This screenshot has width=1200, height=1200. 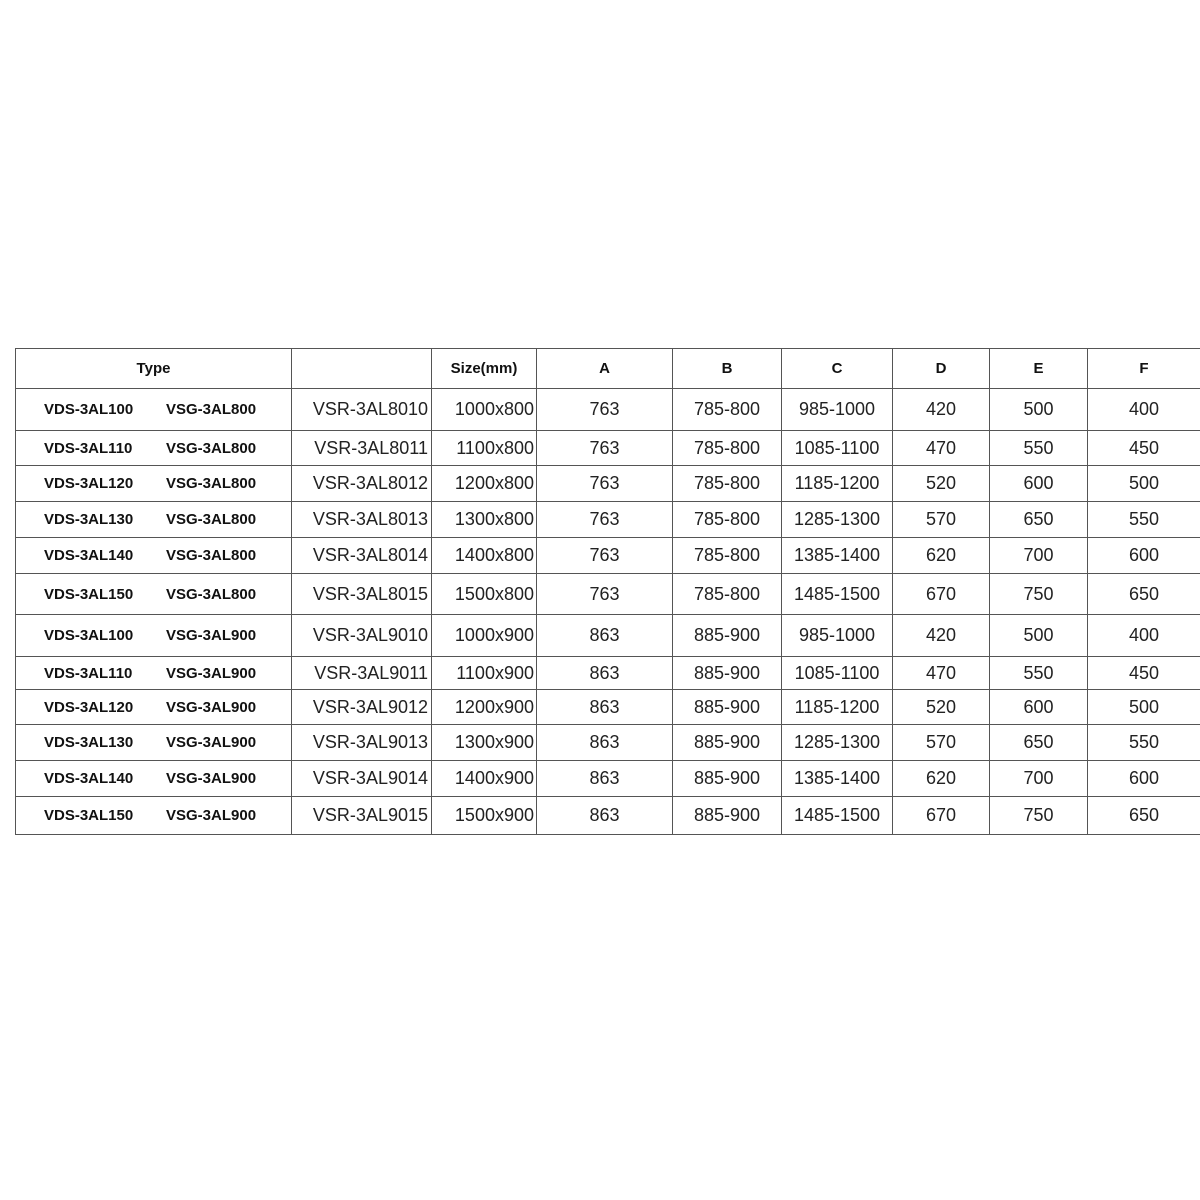 I want to click on cell-size: 1500x900, so click(x=484, y=815).